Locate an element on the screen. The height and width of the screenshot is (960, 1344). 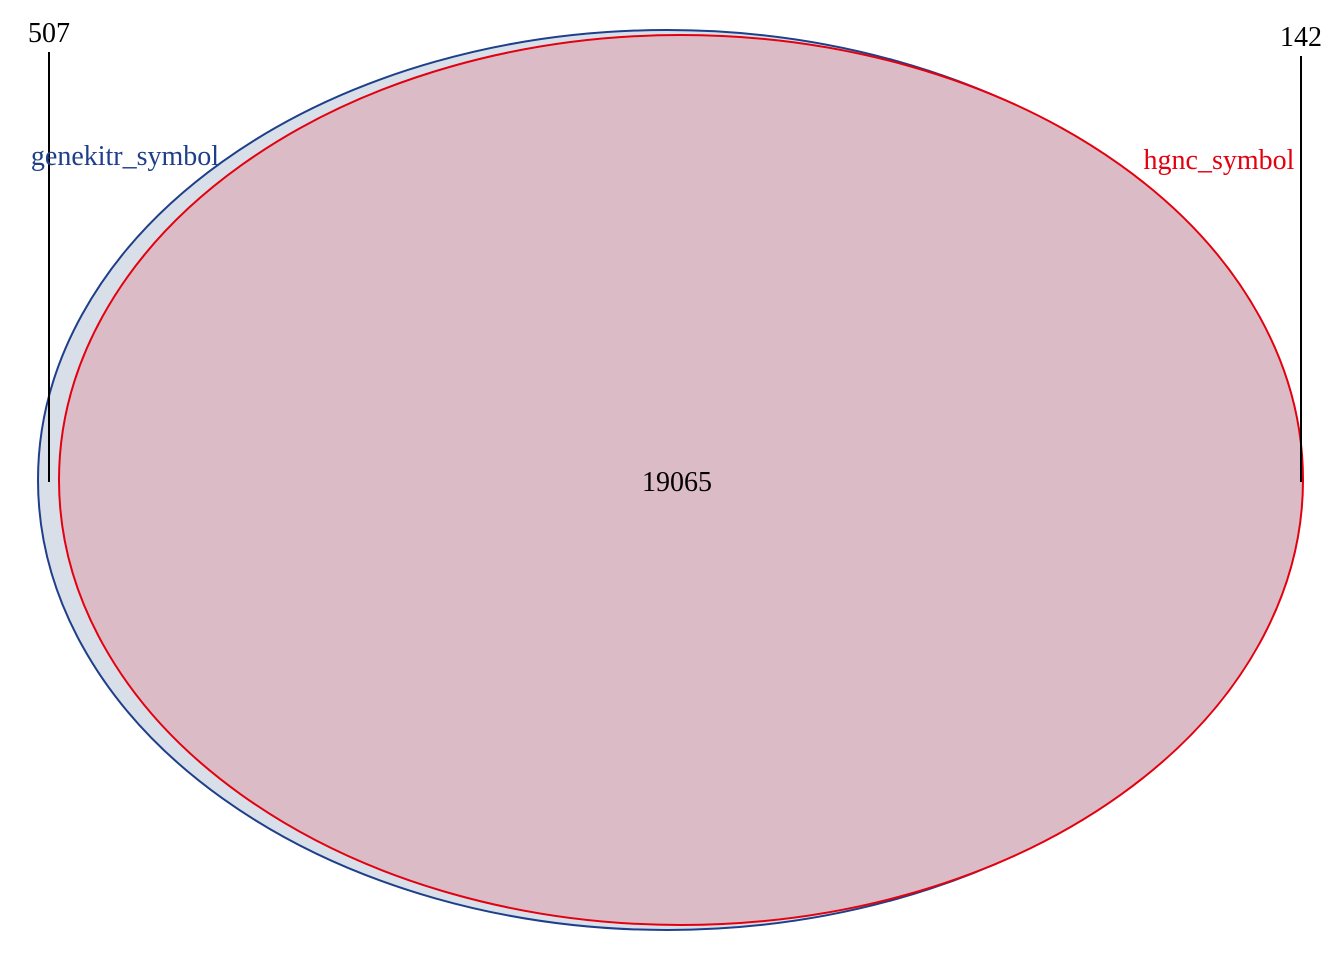
set-label-genekitr-symbol: genekitr_symbol is located at coordinates (125, 156).